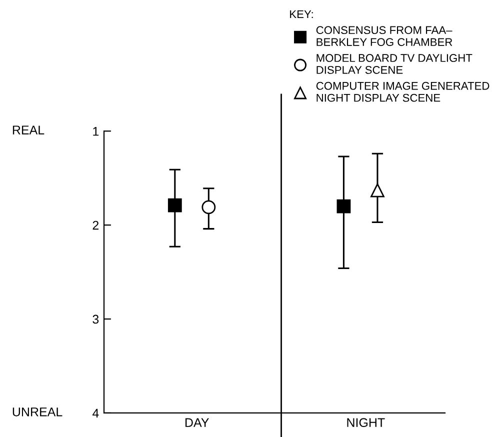 This screenshot has height=437, width=500. What do you see at coordinates (95, 225) in the screenshot?
I see `y-tick-label: 2` at bounding box center [95, 225].